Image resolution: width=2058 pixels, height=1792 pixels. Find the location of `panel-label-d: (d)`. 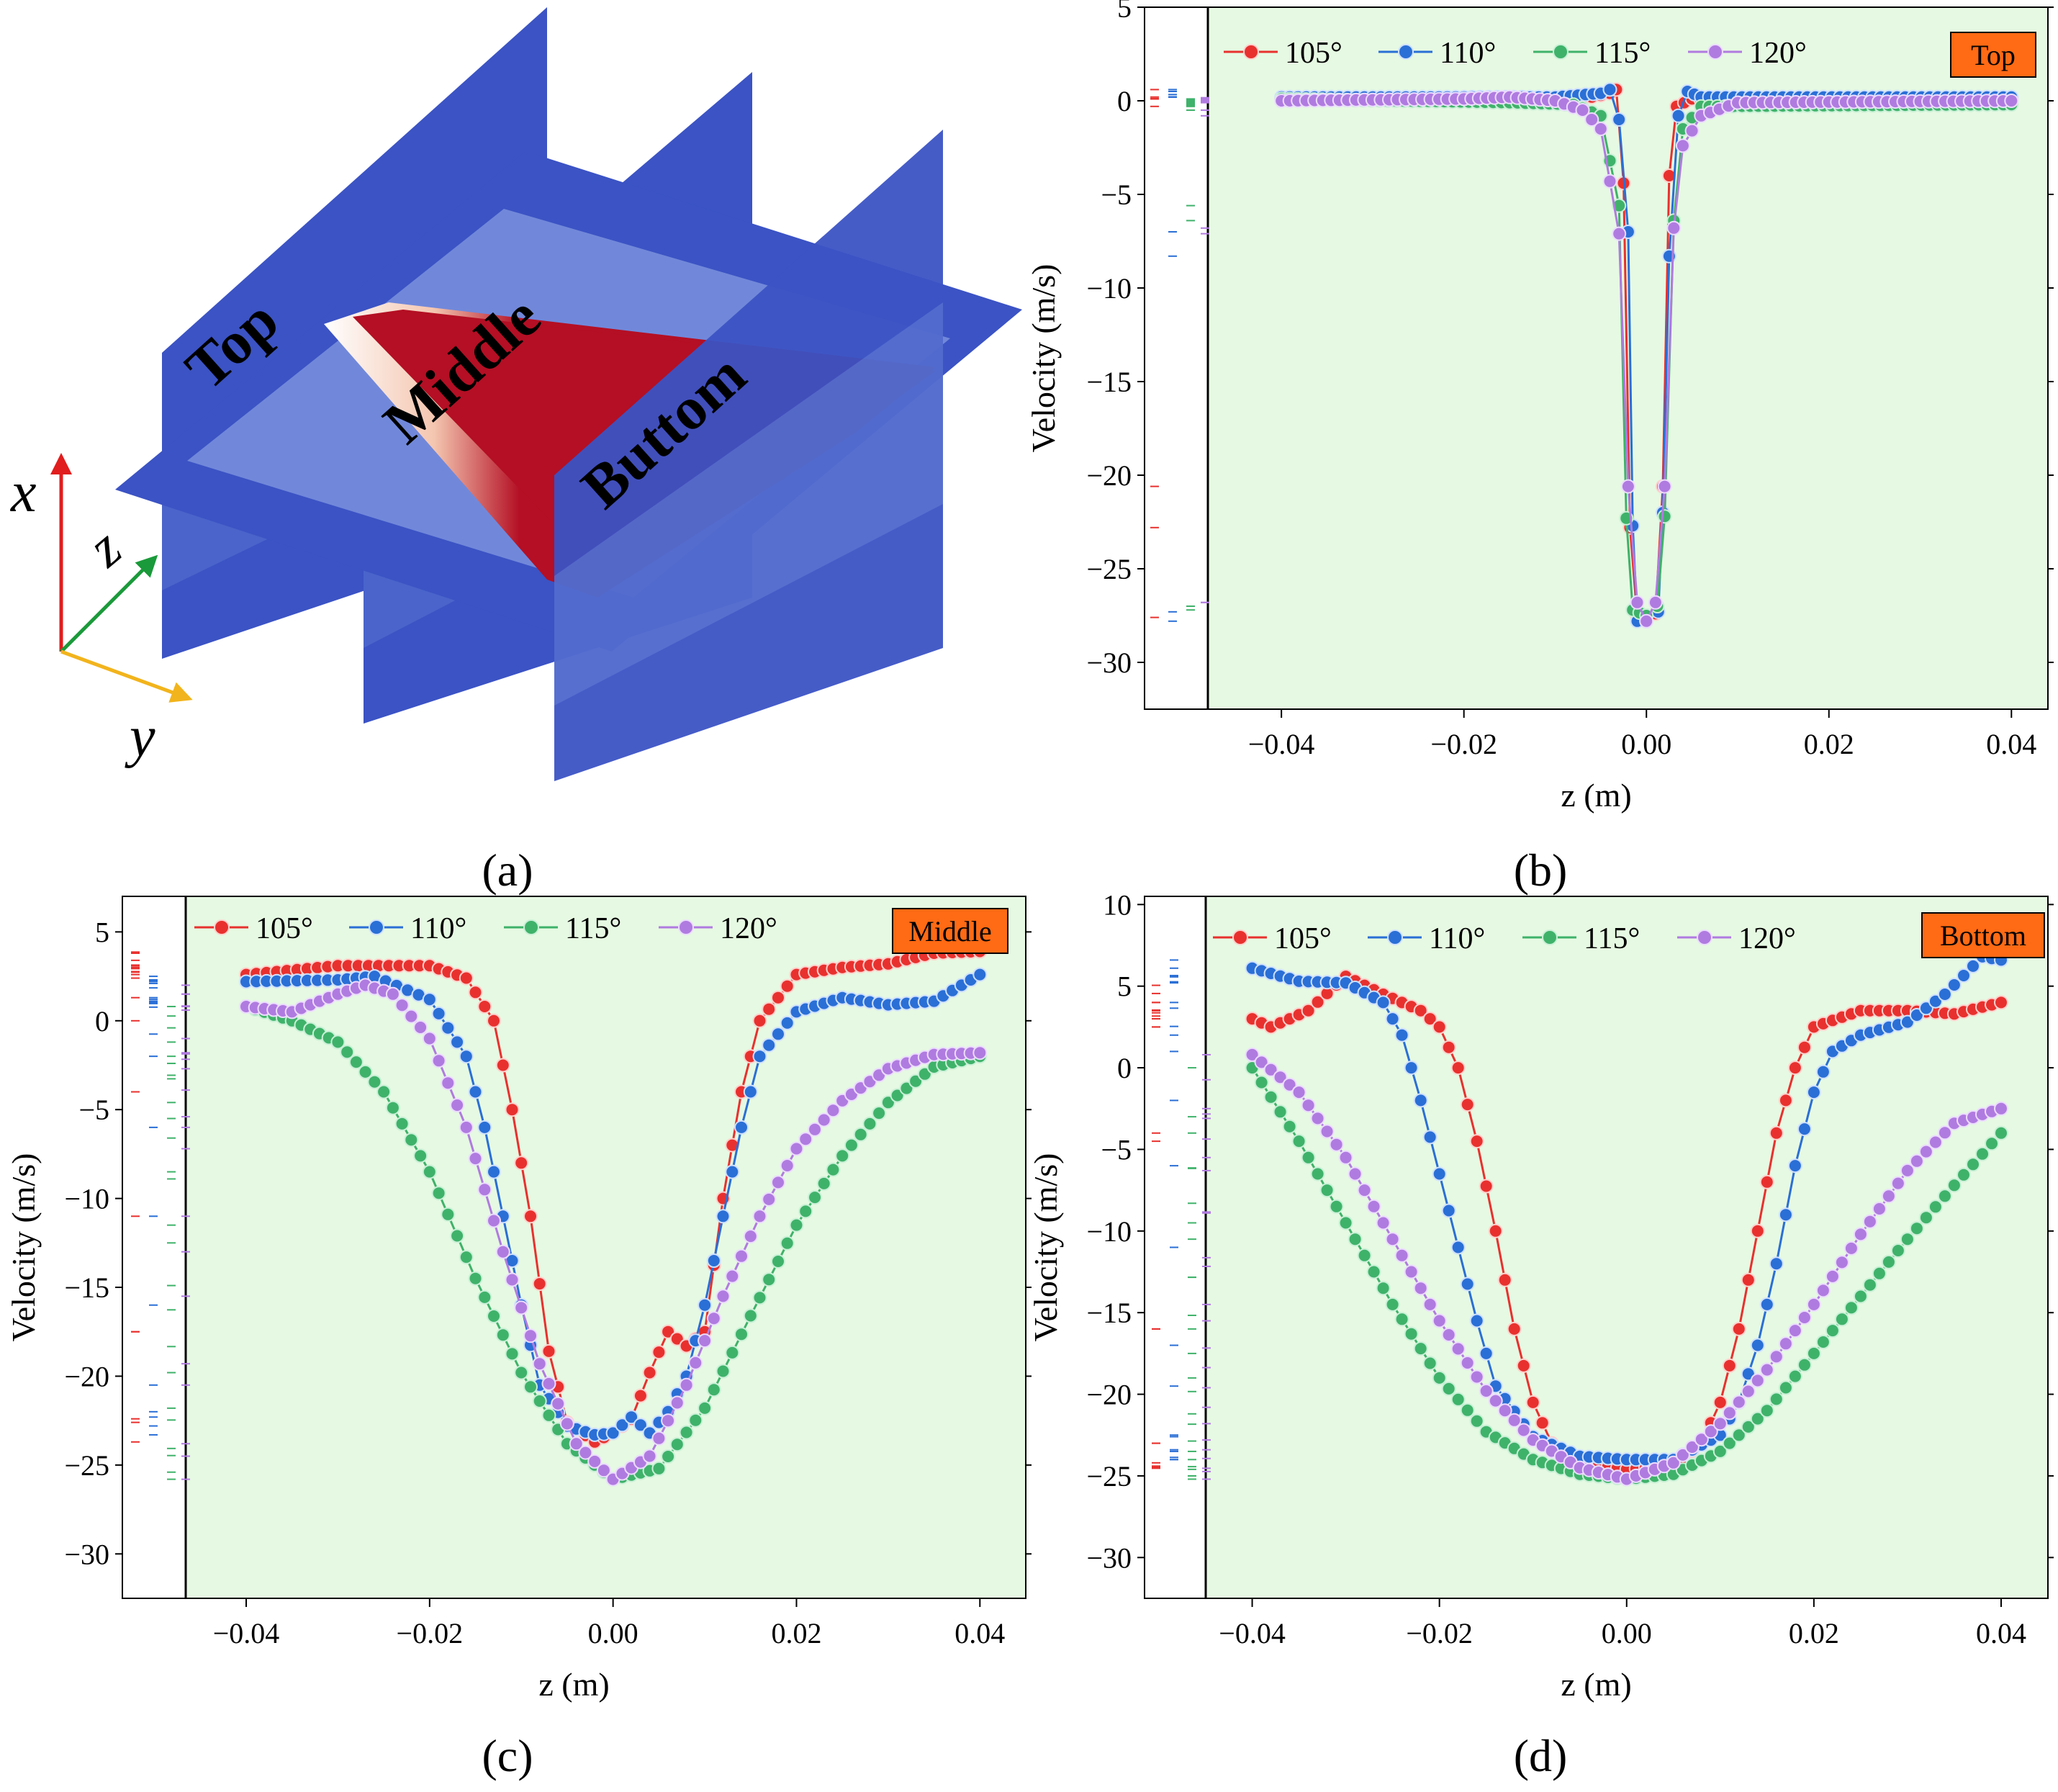

panel-label-d: (d) is located at coordinates (1541, 1755).